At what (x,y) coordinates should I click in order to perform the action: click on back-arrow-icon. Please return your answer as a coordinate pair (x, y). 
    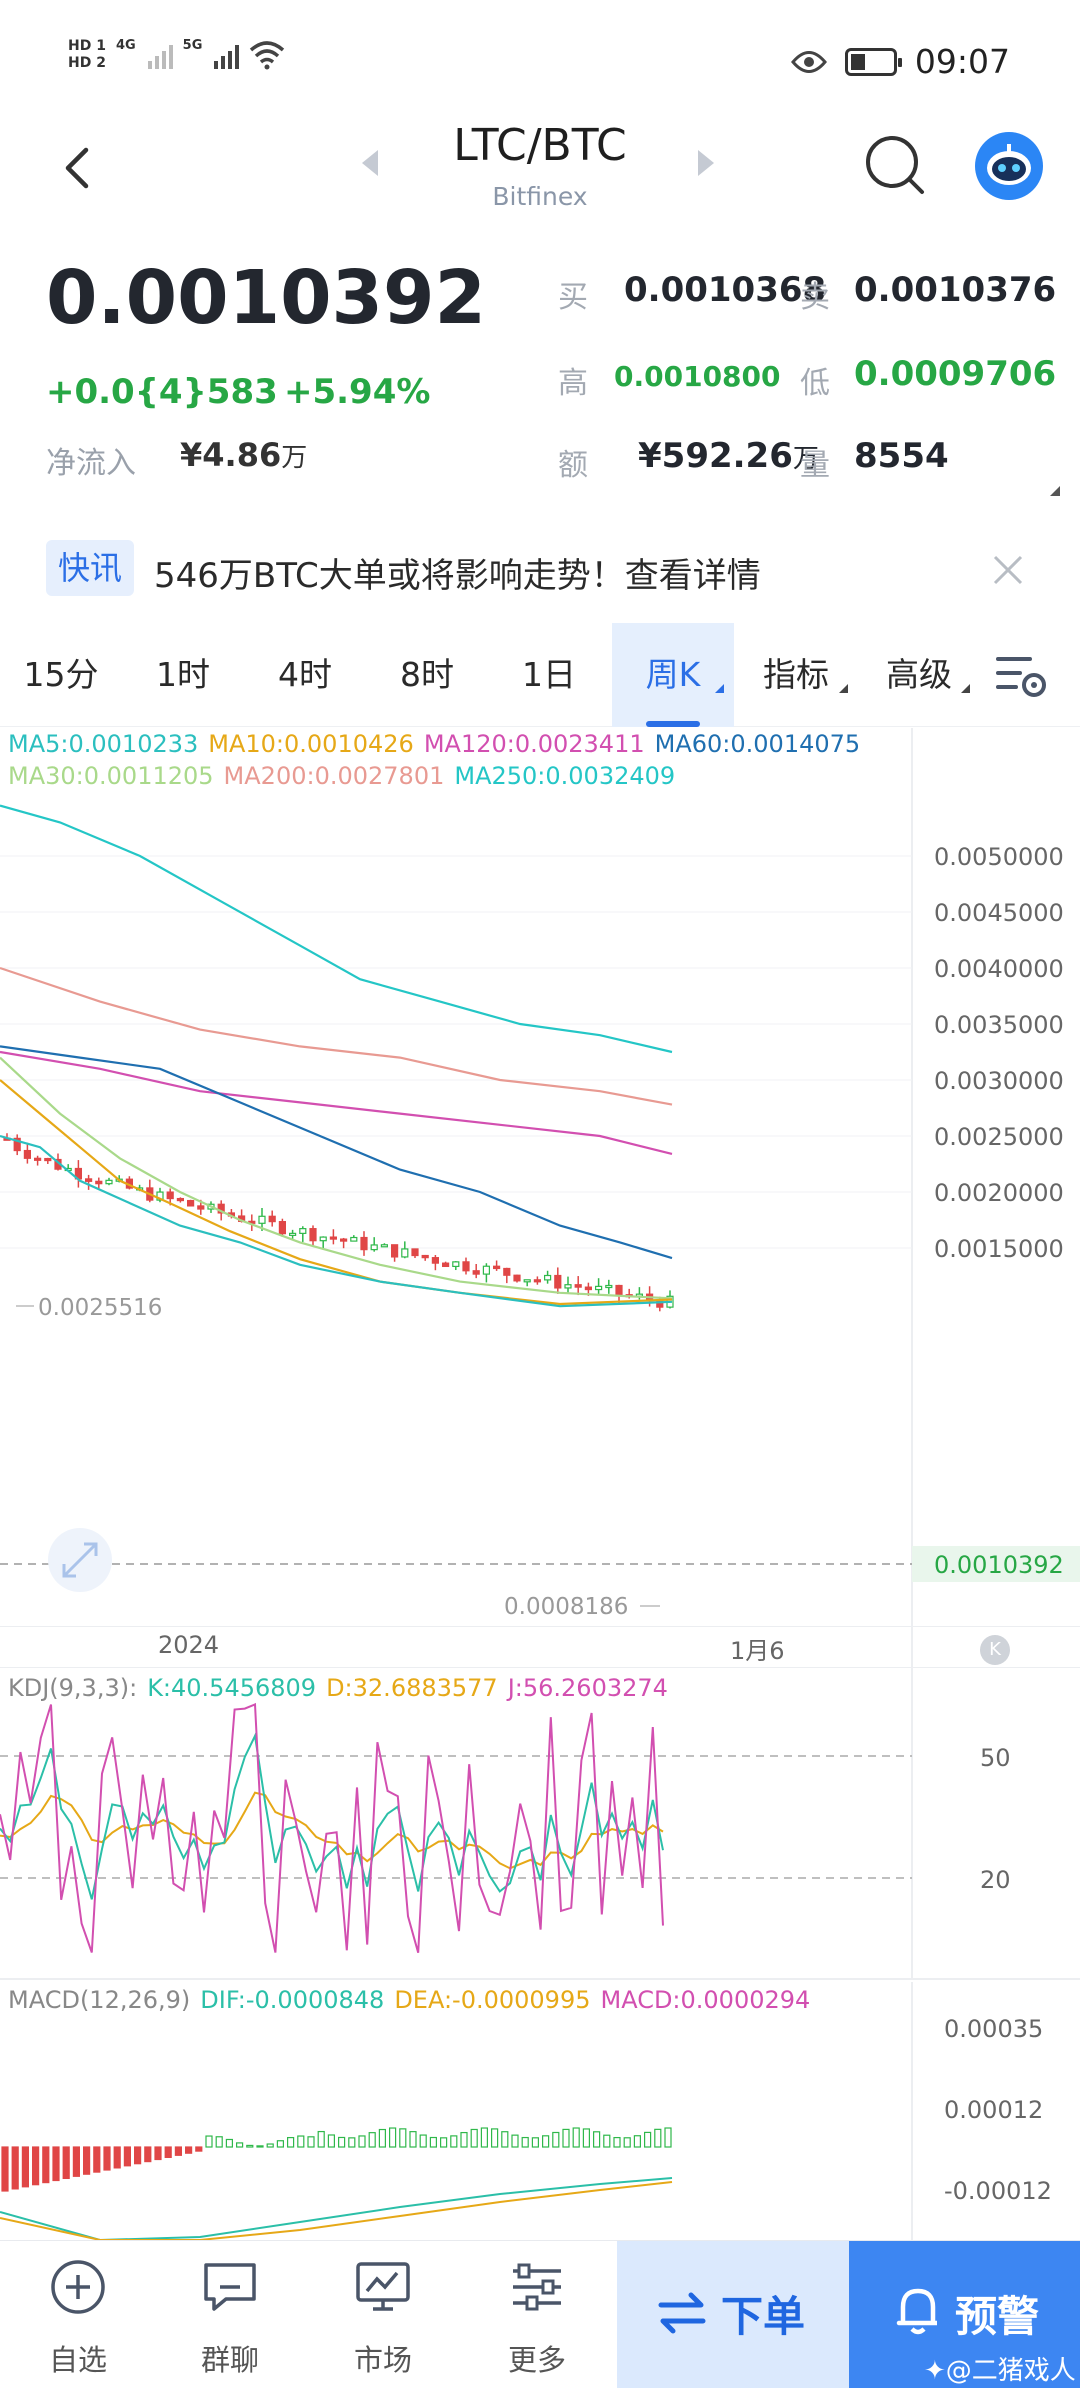
    Looking at the image, I should click on (80, 168).